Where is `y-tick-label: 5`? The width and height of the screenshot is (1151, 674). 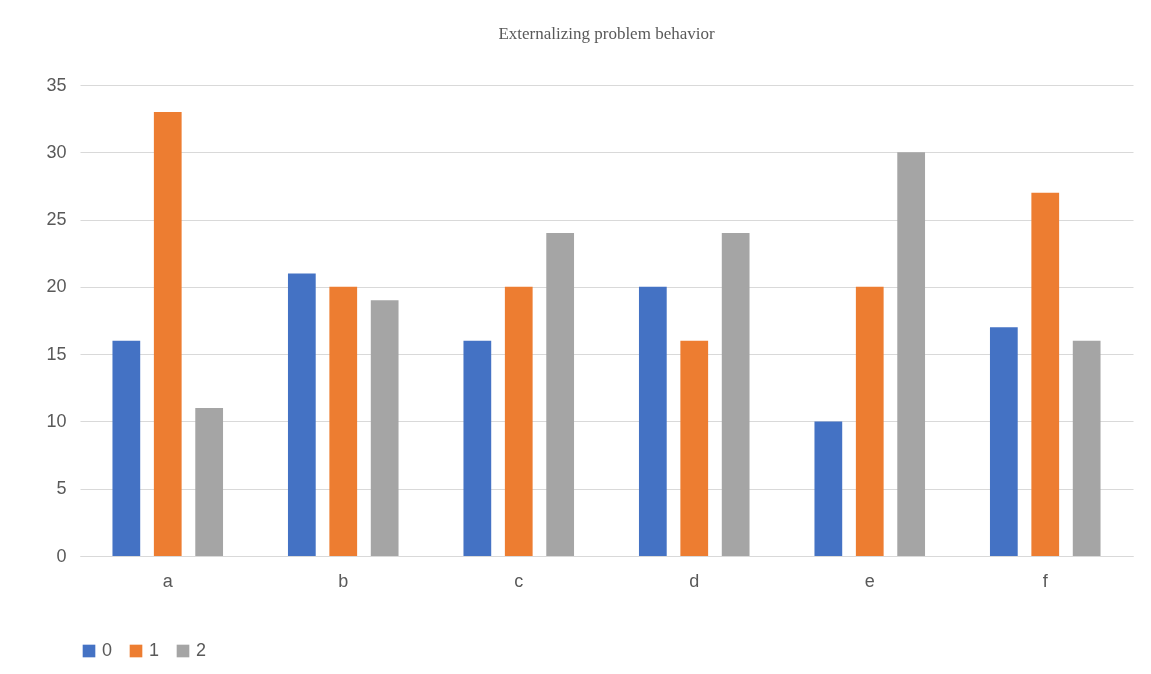
y-tick-label: 5 is located at coordinates (61, 488).